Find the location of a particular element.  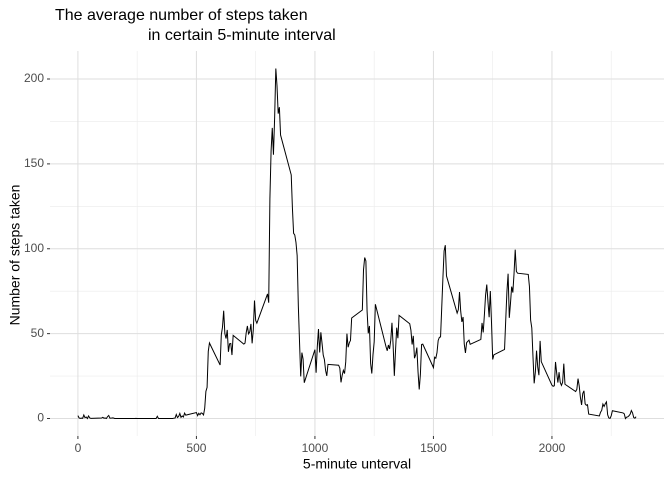

x-tick-label: 0 is located at coordinates (78, 448).